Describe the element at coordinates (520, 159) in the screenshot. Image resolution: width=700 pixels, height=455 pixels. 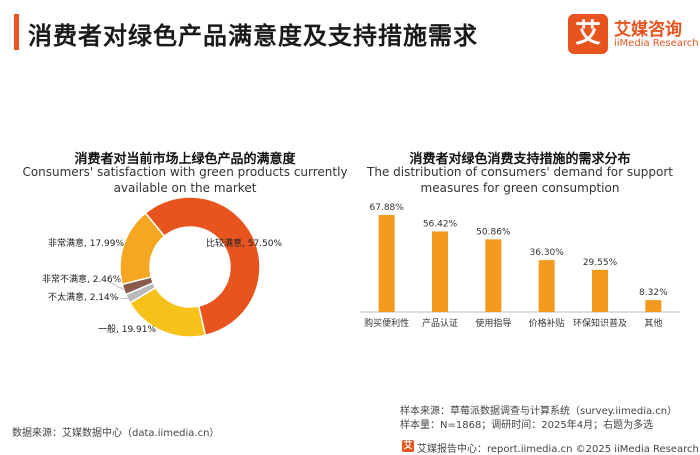
I see `bar-chart-title: 消费者对绿色消费支持措施的需求分布` at that location.